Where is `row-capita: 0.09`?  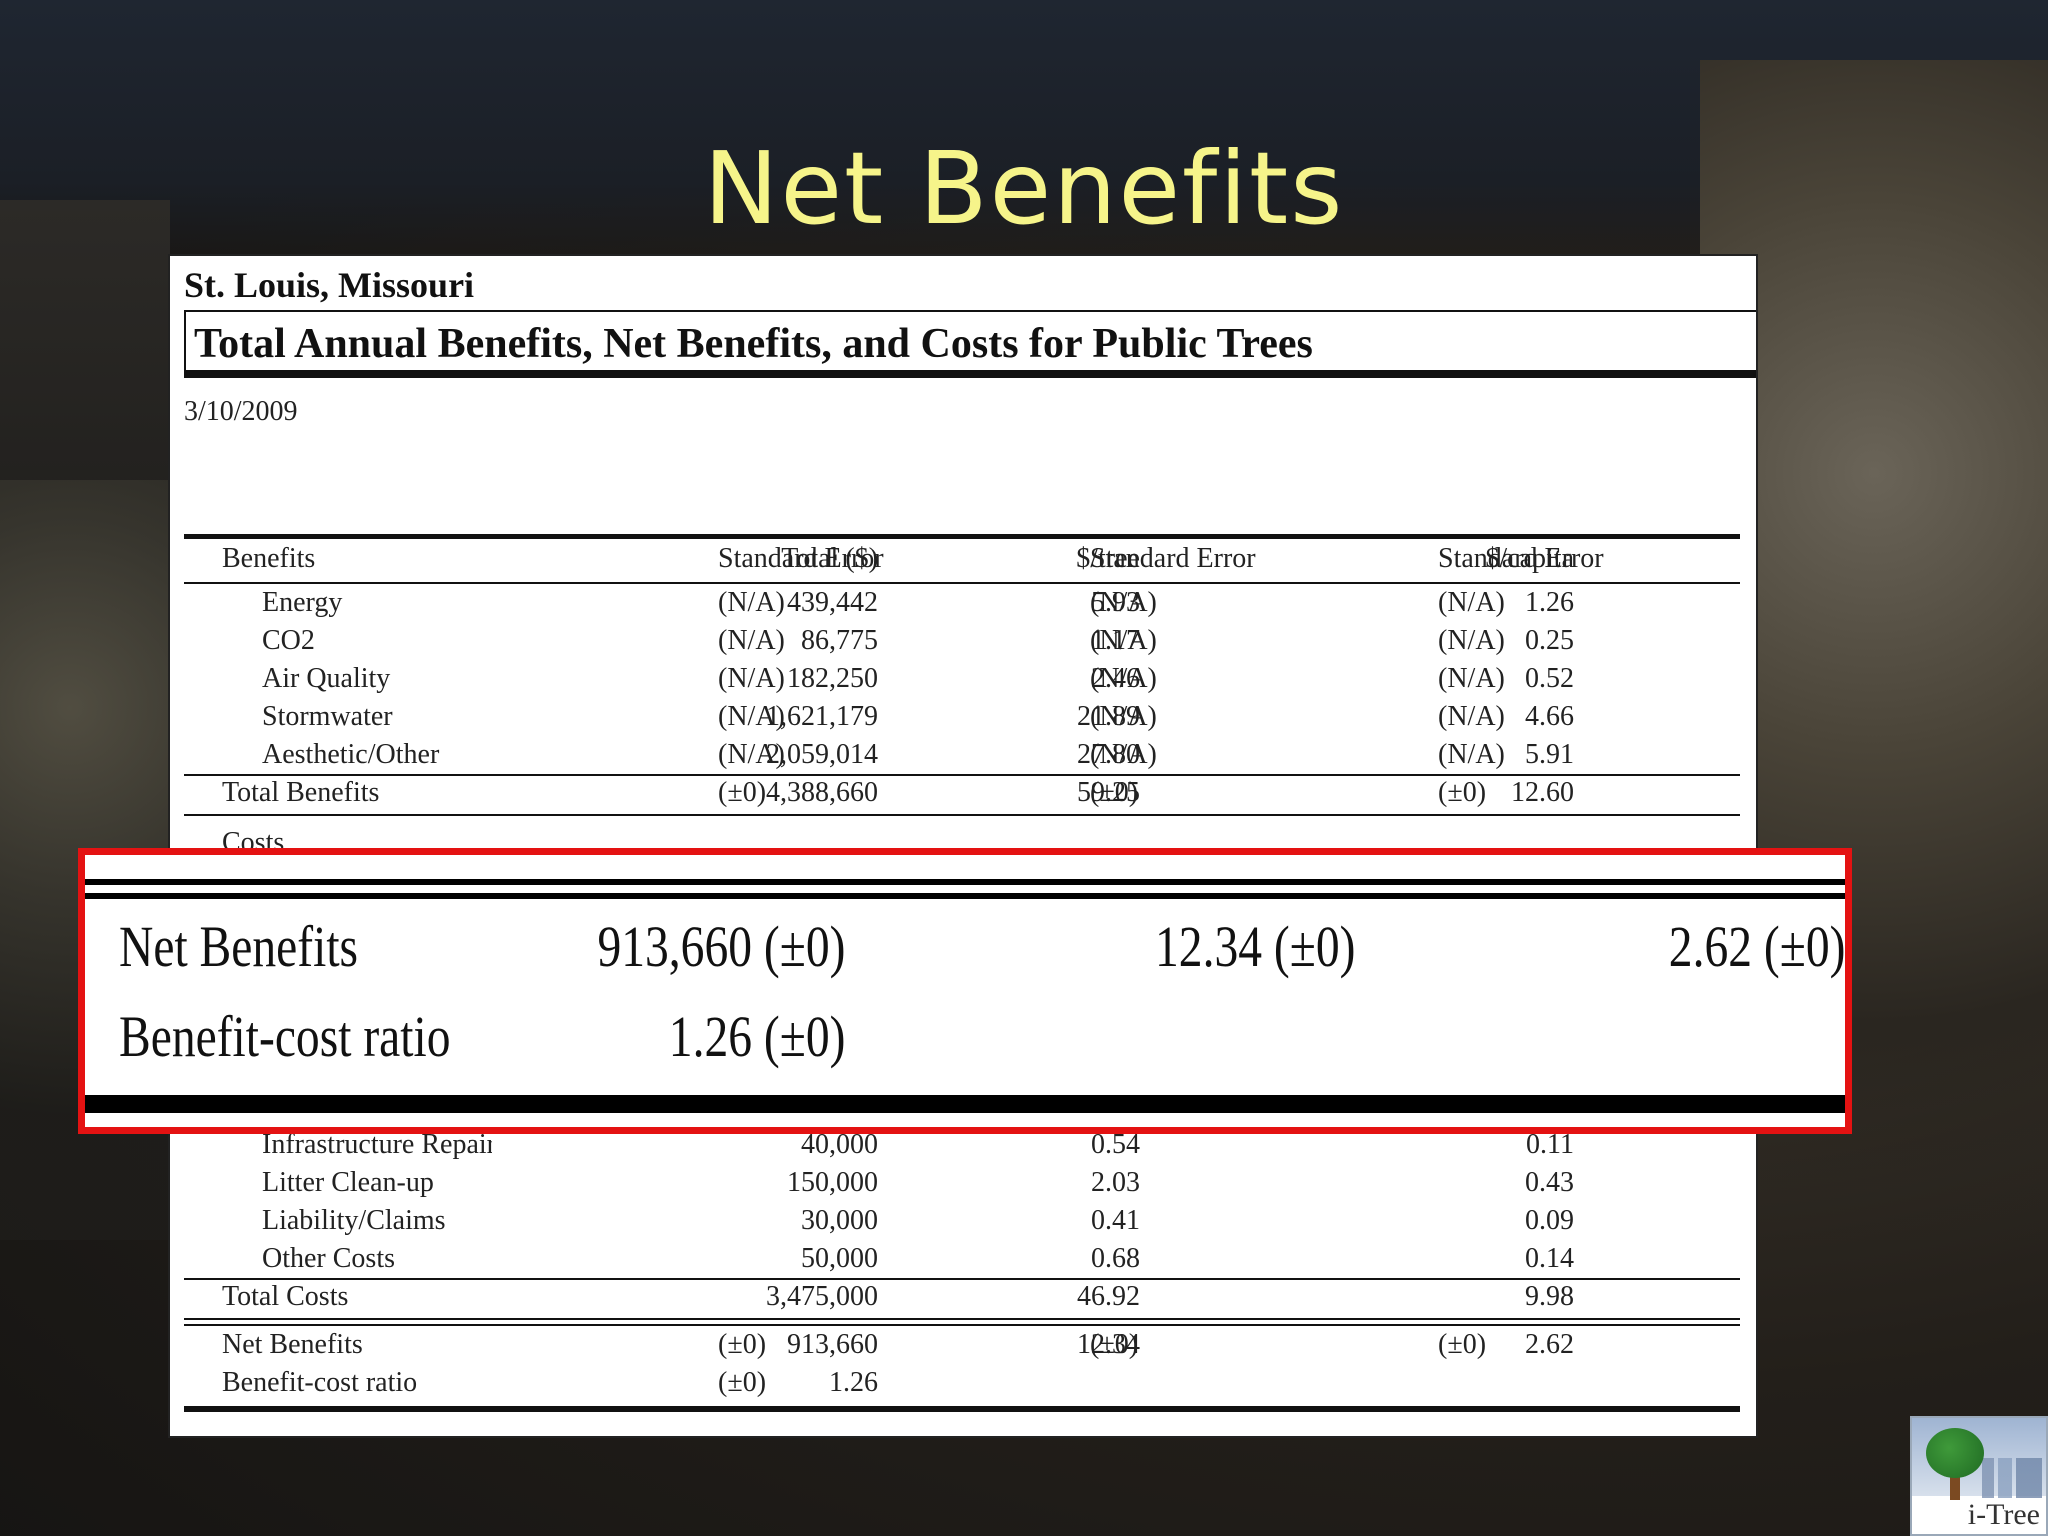 row-capita: 0.09 is located at coordinates (1549, 1220).